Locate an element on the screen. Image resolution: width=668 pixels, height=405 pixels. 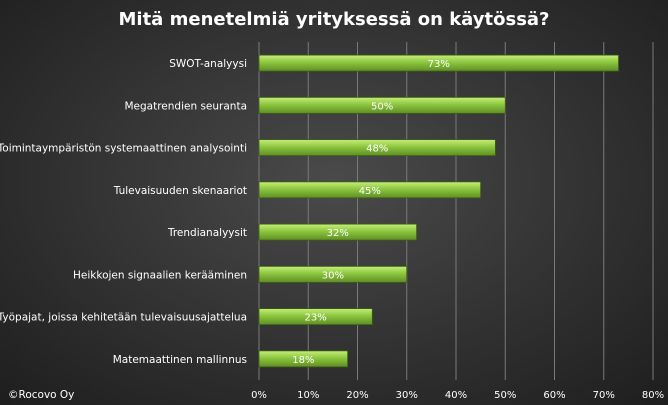
chart-title: Mitä menetelmiä yrityksessä on käytössä? is located at coordinates (334, 19).